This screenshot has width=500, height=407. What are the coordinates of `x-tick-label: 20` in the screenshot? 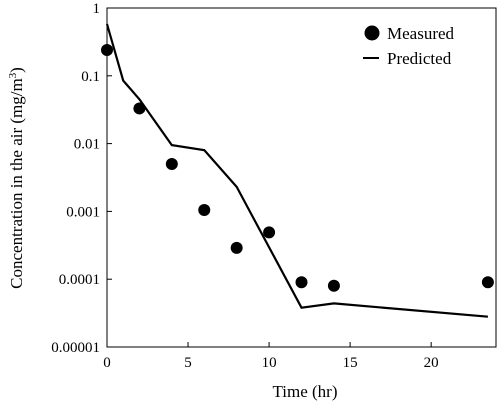 It's located at (431, 363).